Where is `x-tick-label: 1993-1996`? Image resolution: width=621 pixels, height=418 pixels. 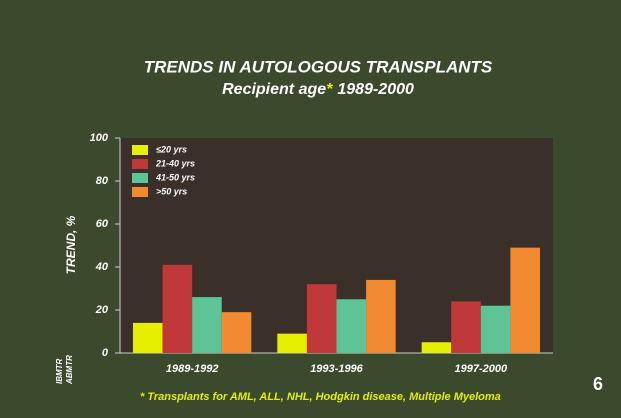
x-tick-label: 1993-1996 is located at coordinates (336, 369).